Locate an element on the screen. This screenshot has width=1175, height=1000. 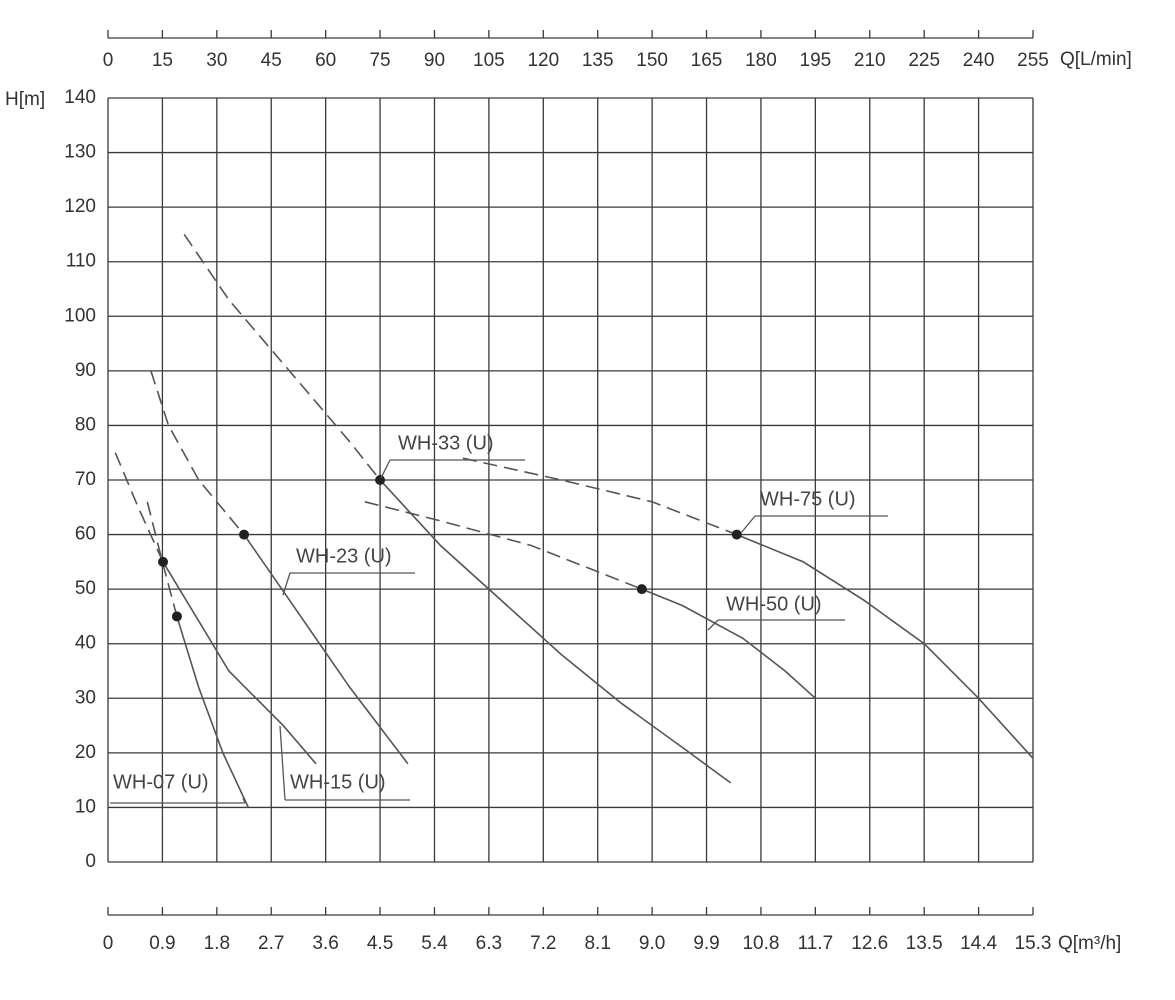
x-axis-title: Q[m³/h] is located at coordinates (1089, 943).